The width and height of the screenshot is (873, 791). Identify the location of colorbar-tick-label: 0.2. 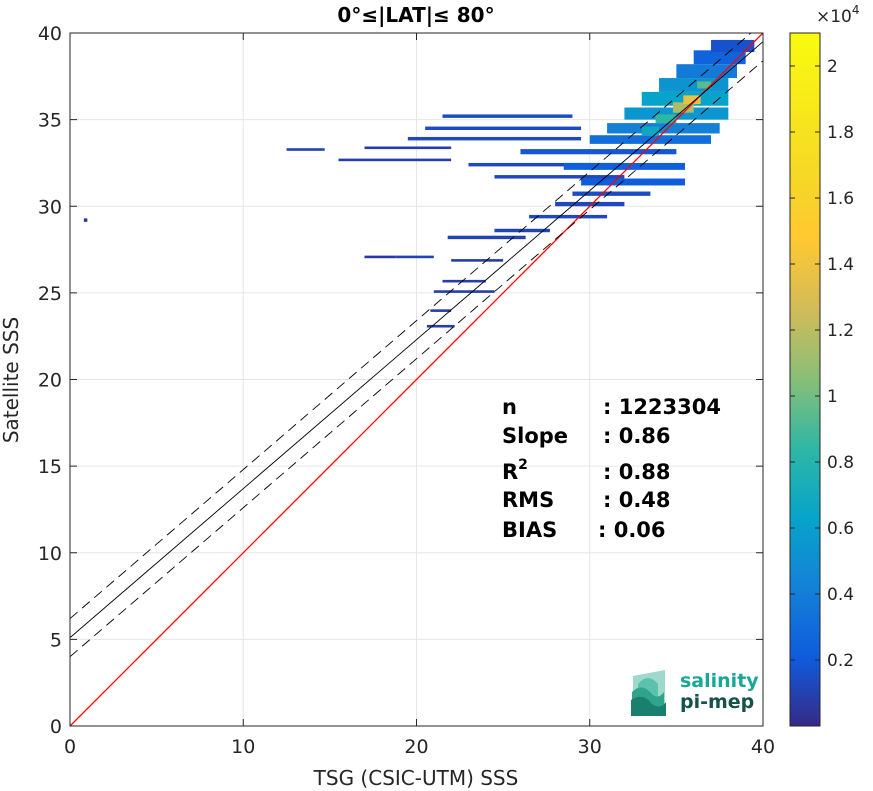
(840, 661).